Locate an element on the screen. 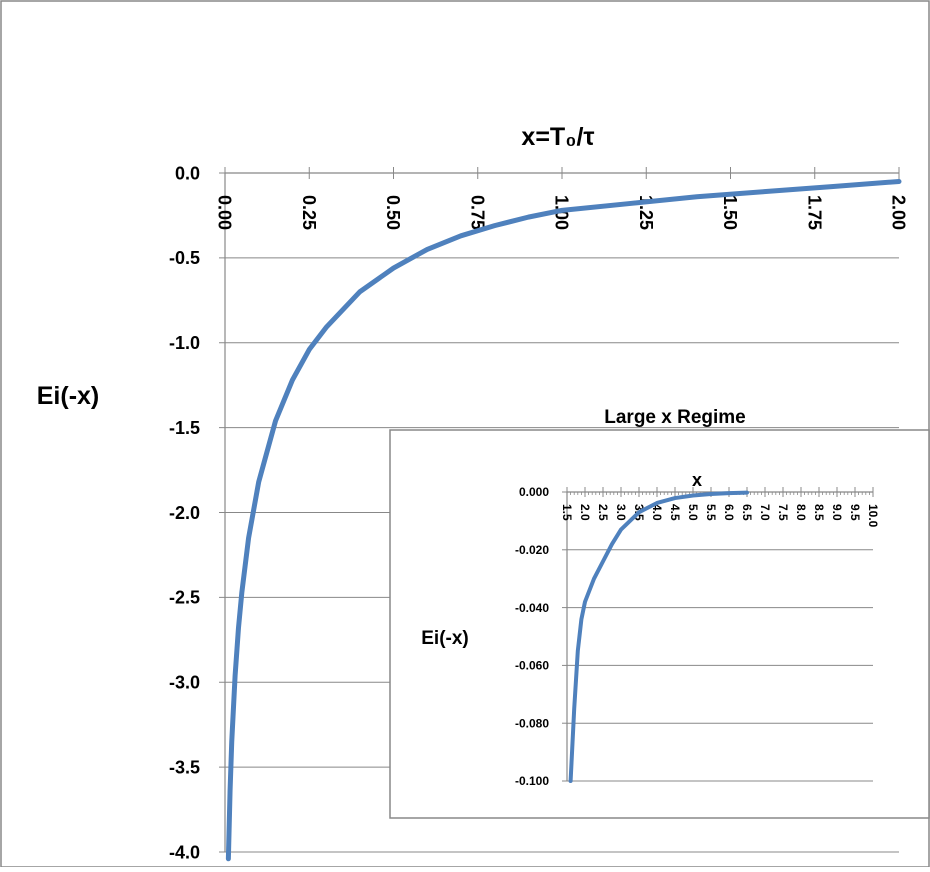 The image size is (930, 872). inset-y-tick-label: -0.020 is located at coordinates (532, 550).